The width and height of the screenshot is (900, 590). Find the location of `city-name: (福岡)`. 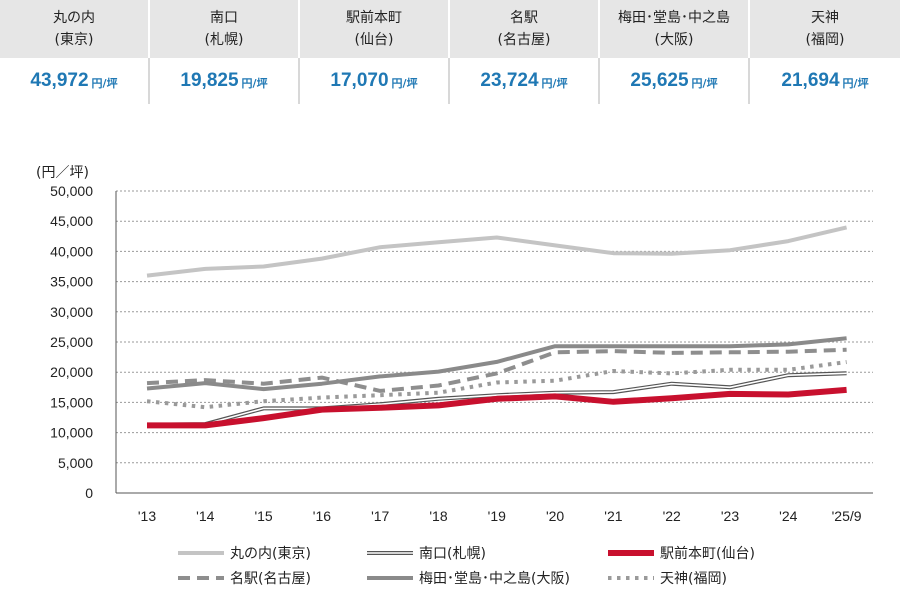

city-name: (福岡) is located at coordinates (825, 40).